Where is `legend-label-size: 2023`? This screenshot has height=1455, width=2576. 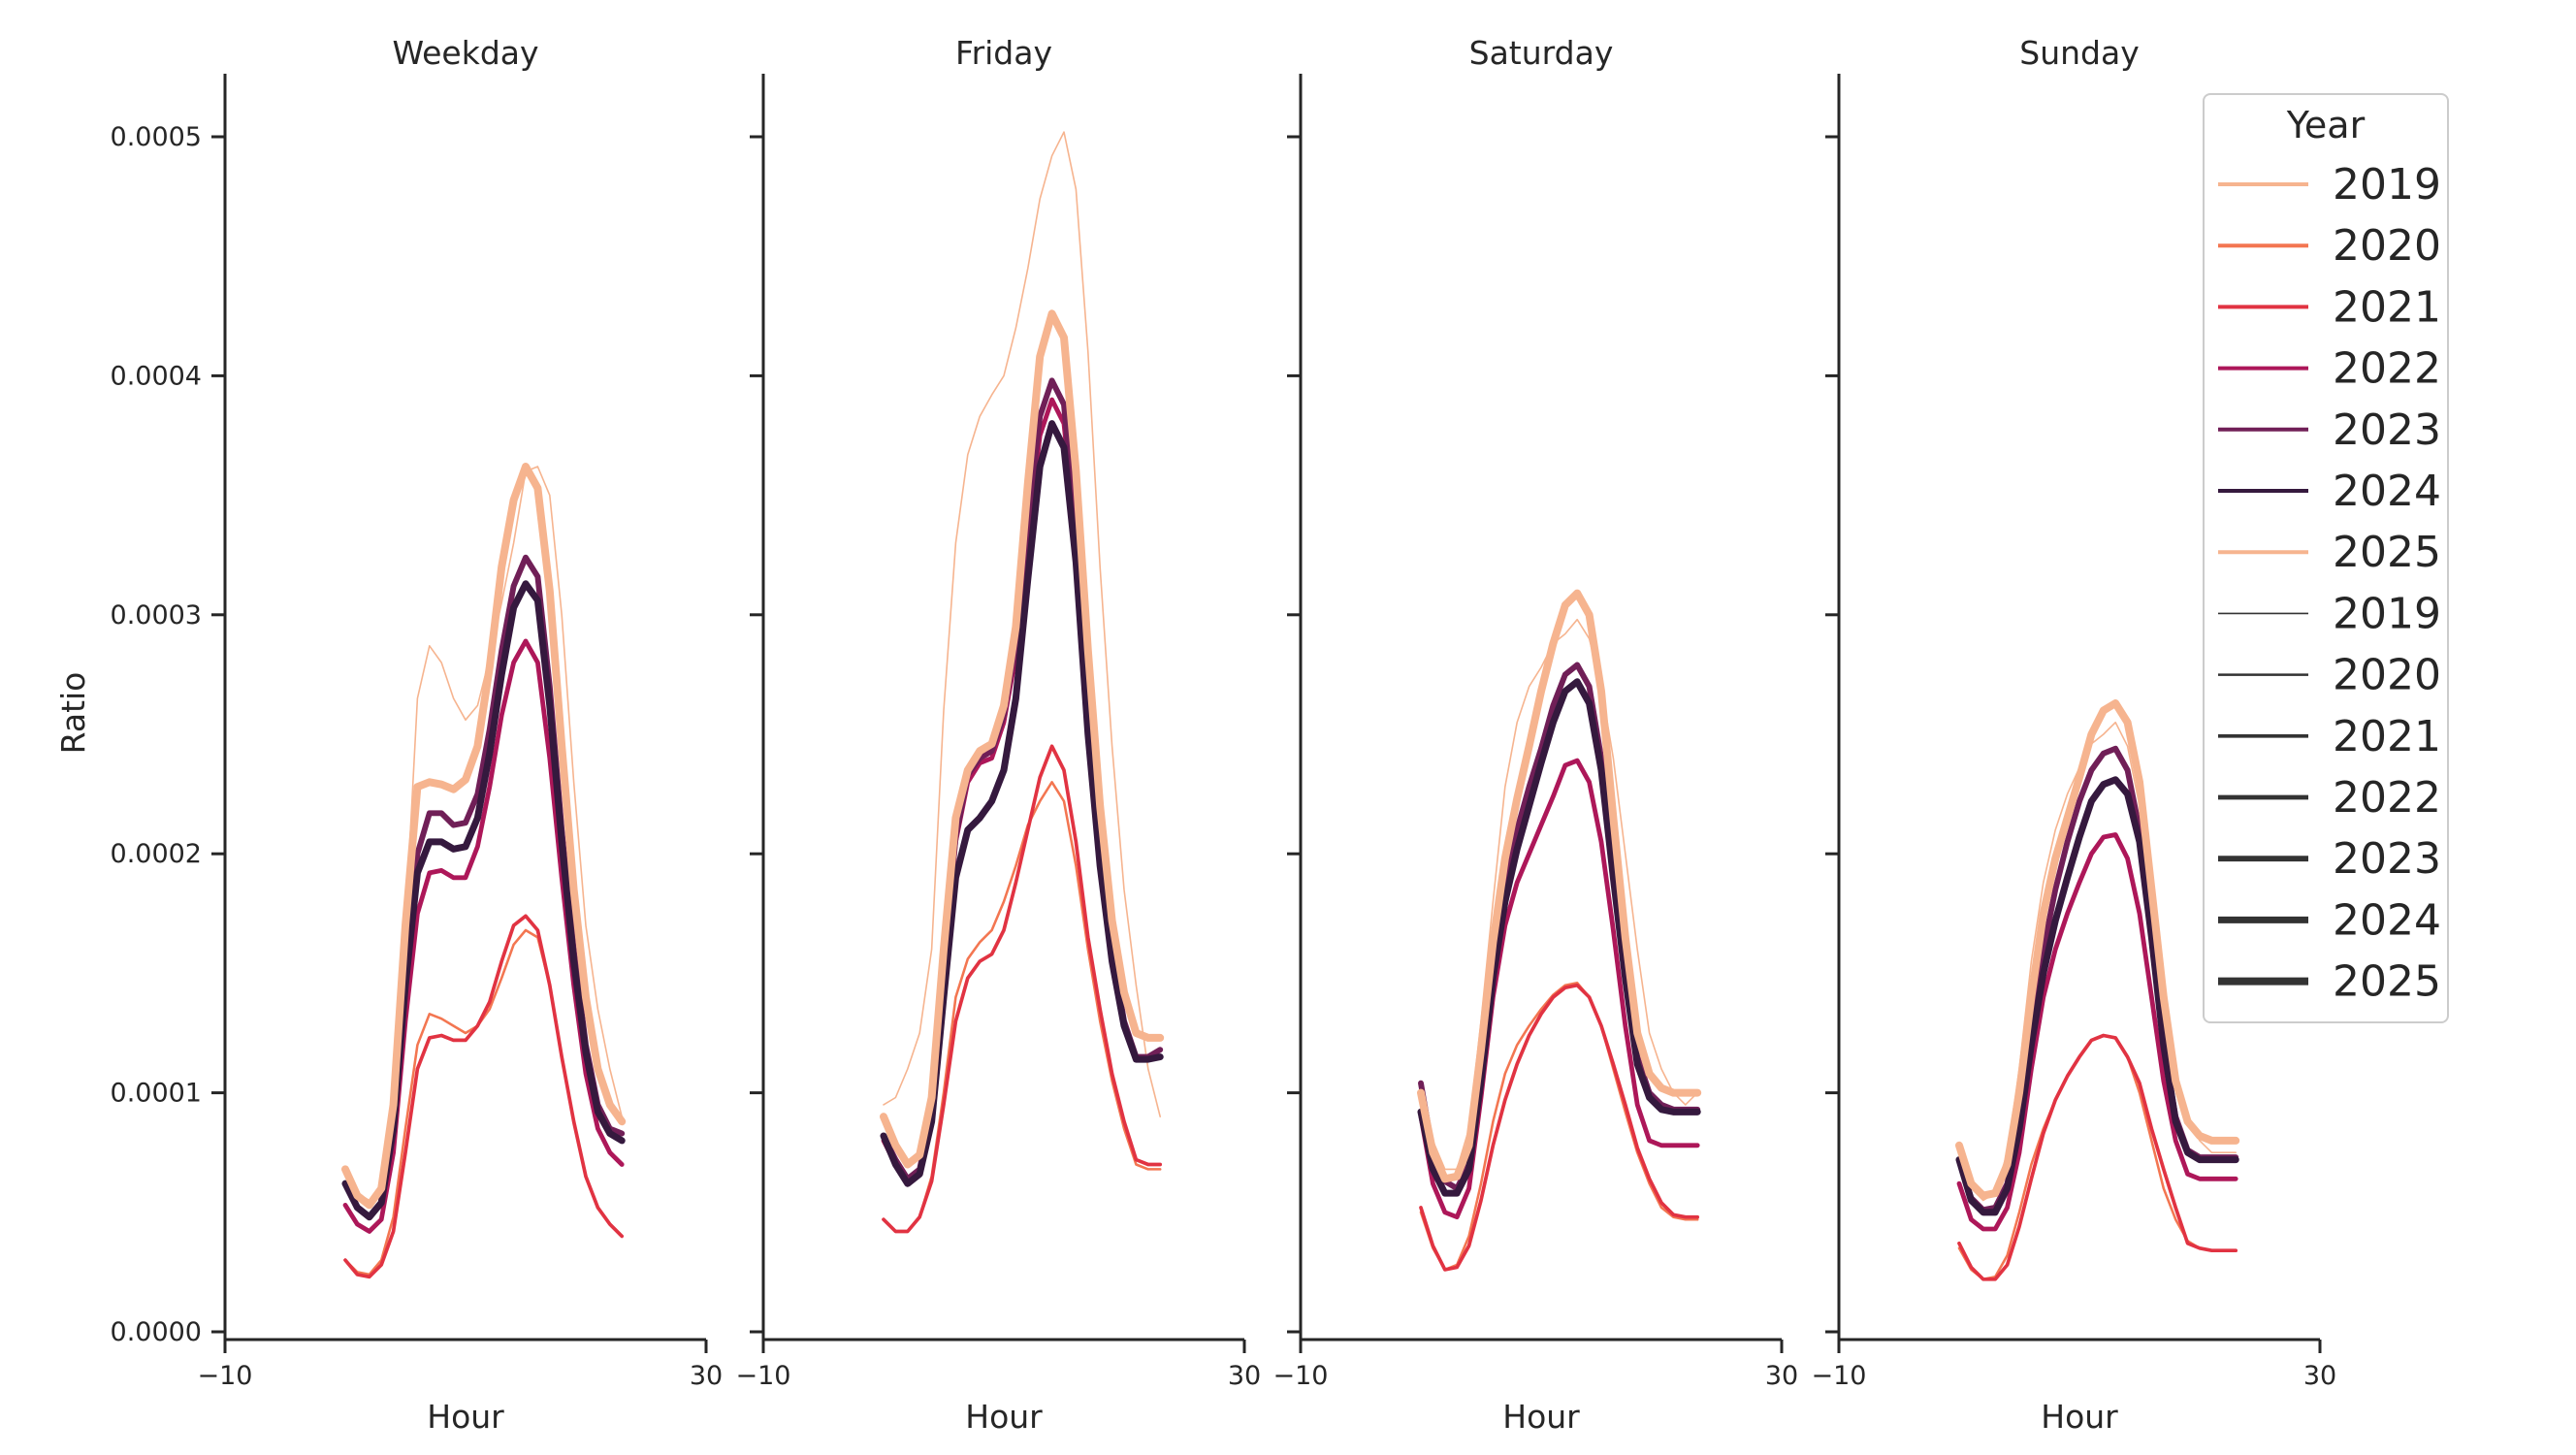 legend-label-size: 2023 is located at coordinates (2387, 859).